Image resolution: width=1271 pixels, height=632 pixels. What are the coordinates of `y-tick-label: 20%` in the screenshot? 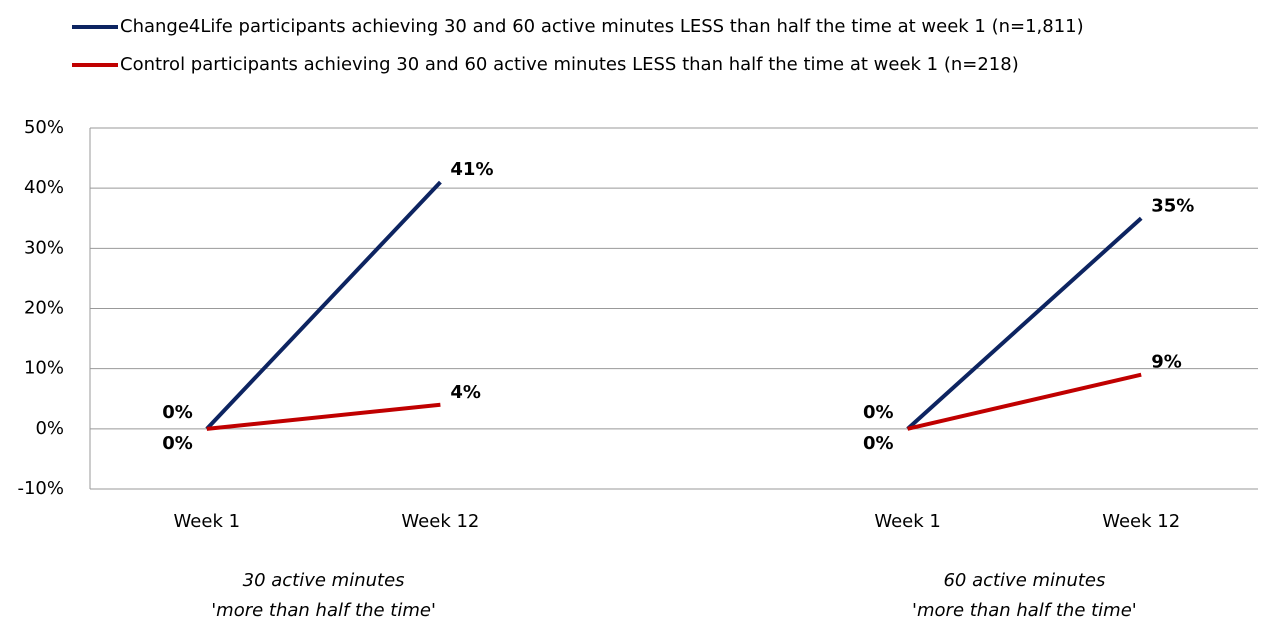 It's located at (44, 308).